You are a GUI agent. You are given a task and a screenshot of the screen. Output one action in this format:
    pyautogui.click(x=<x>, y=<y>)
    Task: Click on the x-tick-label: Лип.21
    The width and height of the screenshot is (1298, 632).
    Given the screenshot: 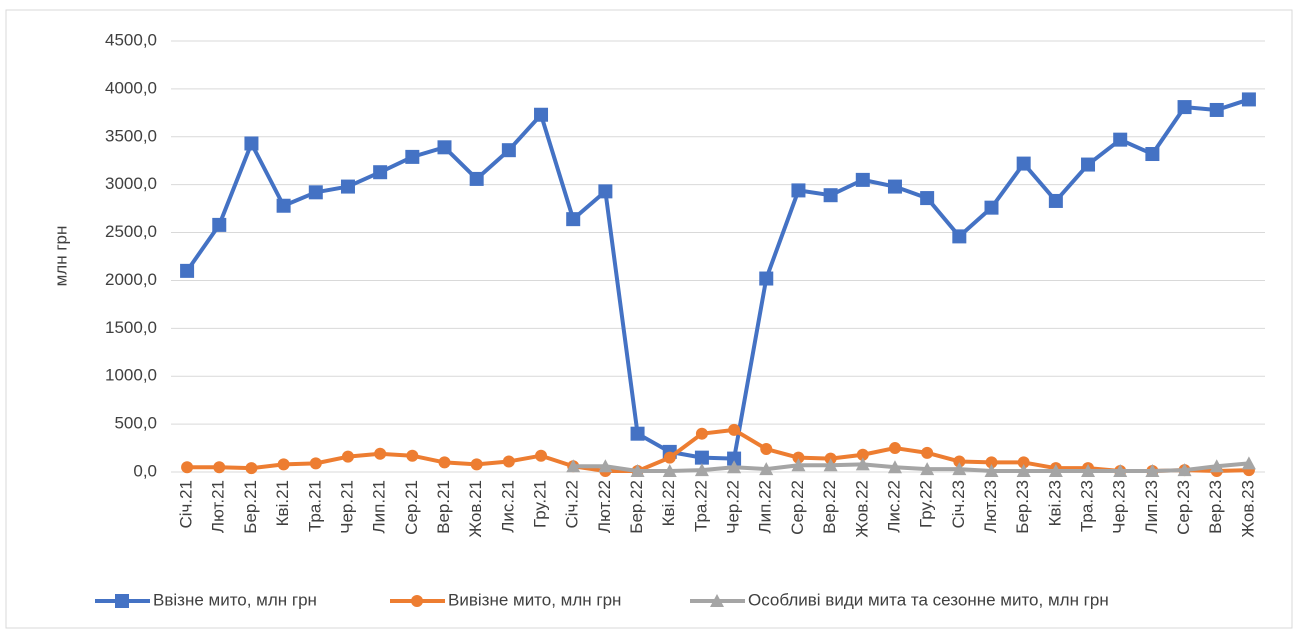 What is the action you would take?
    pyautogui.click(x=379, y=507)
    